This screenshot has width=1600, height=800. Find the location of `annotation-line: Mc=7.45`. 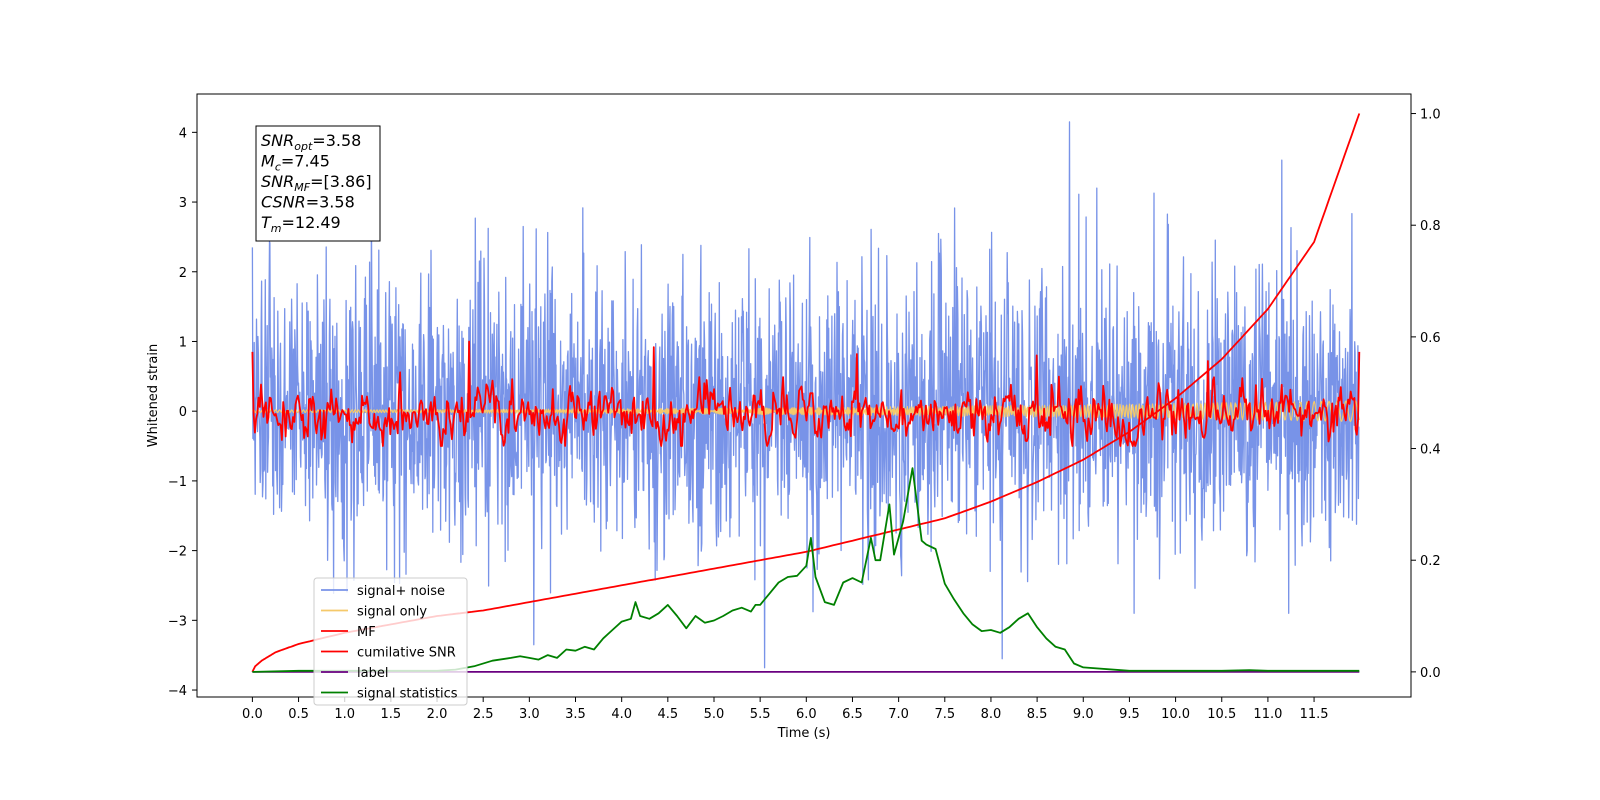

annotation-line: Mc=7.45 is located at coordinates (295, 163).